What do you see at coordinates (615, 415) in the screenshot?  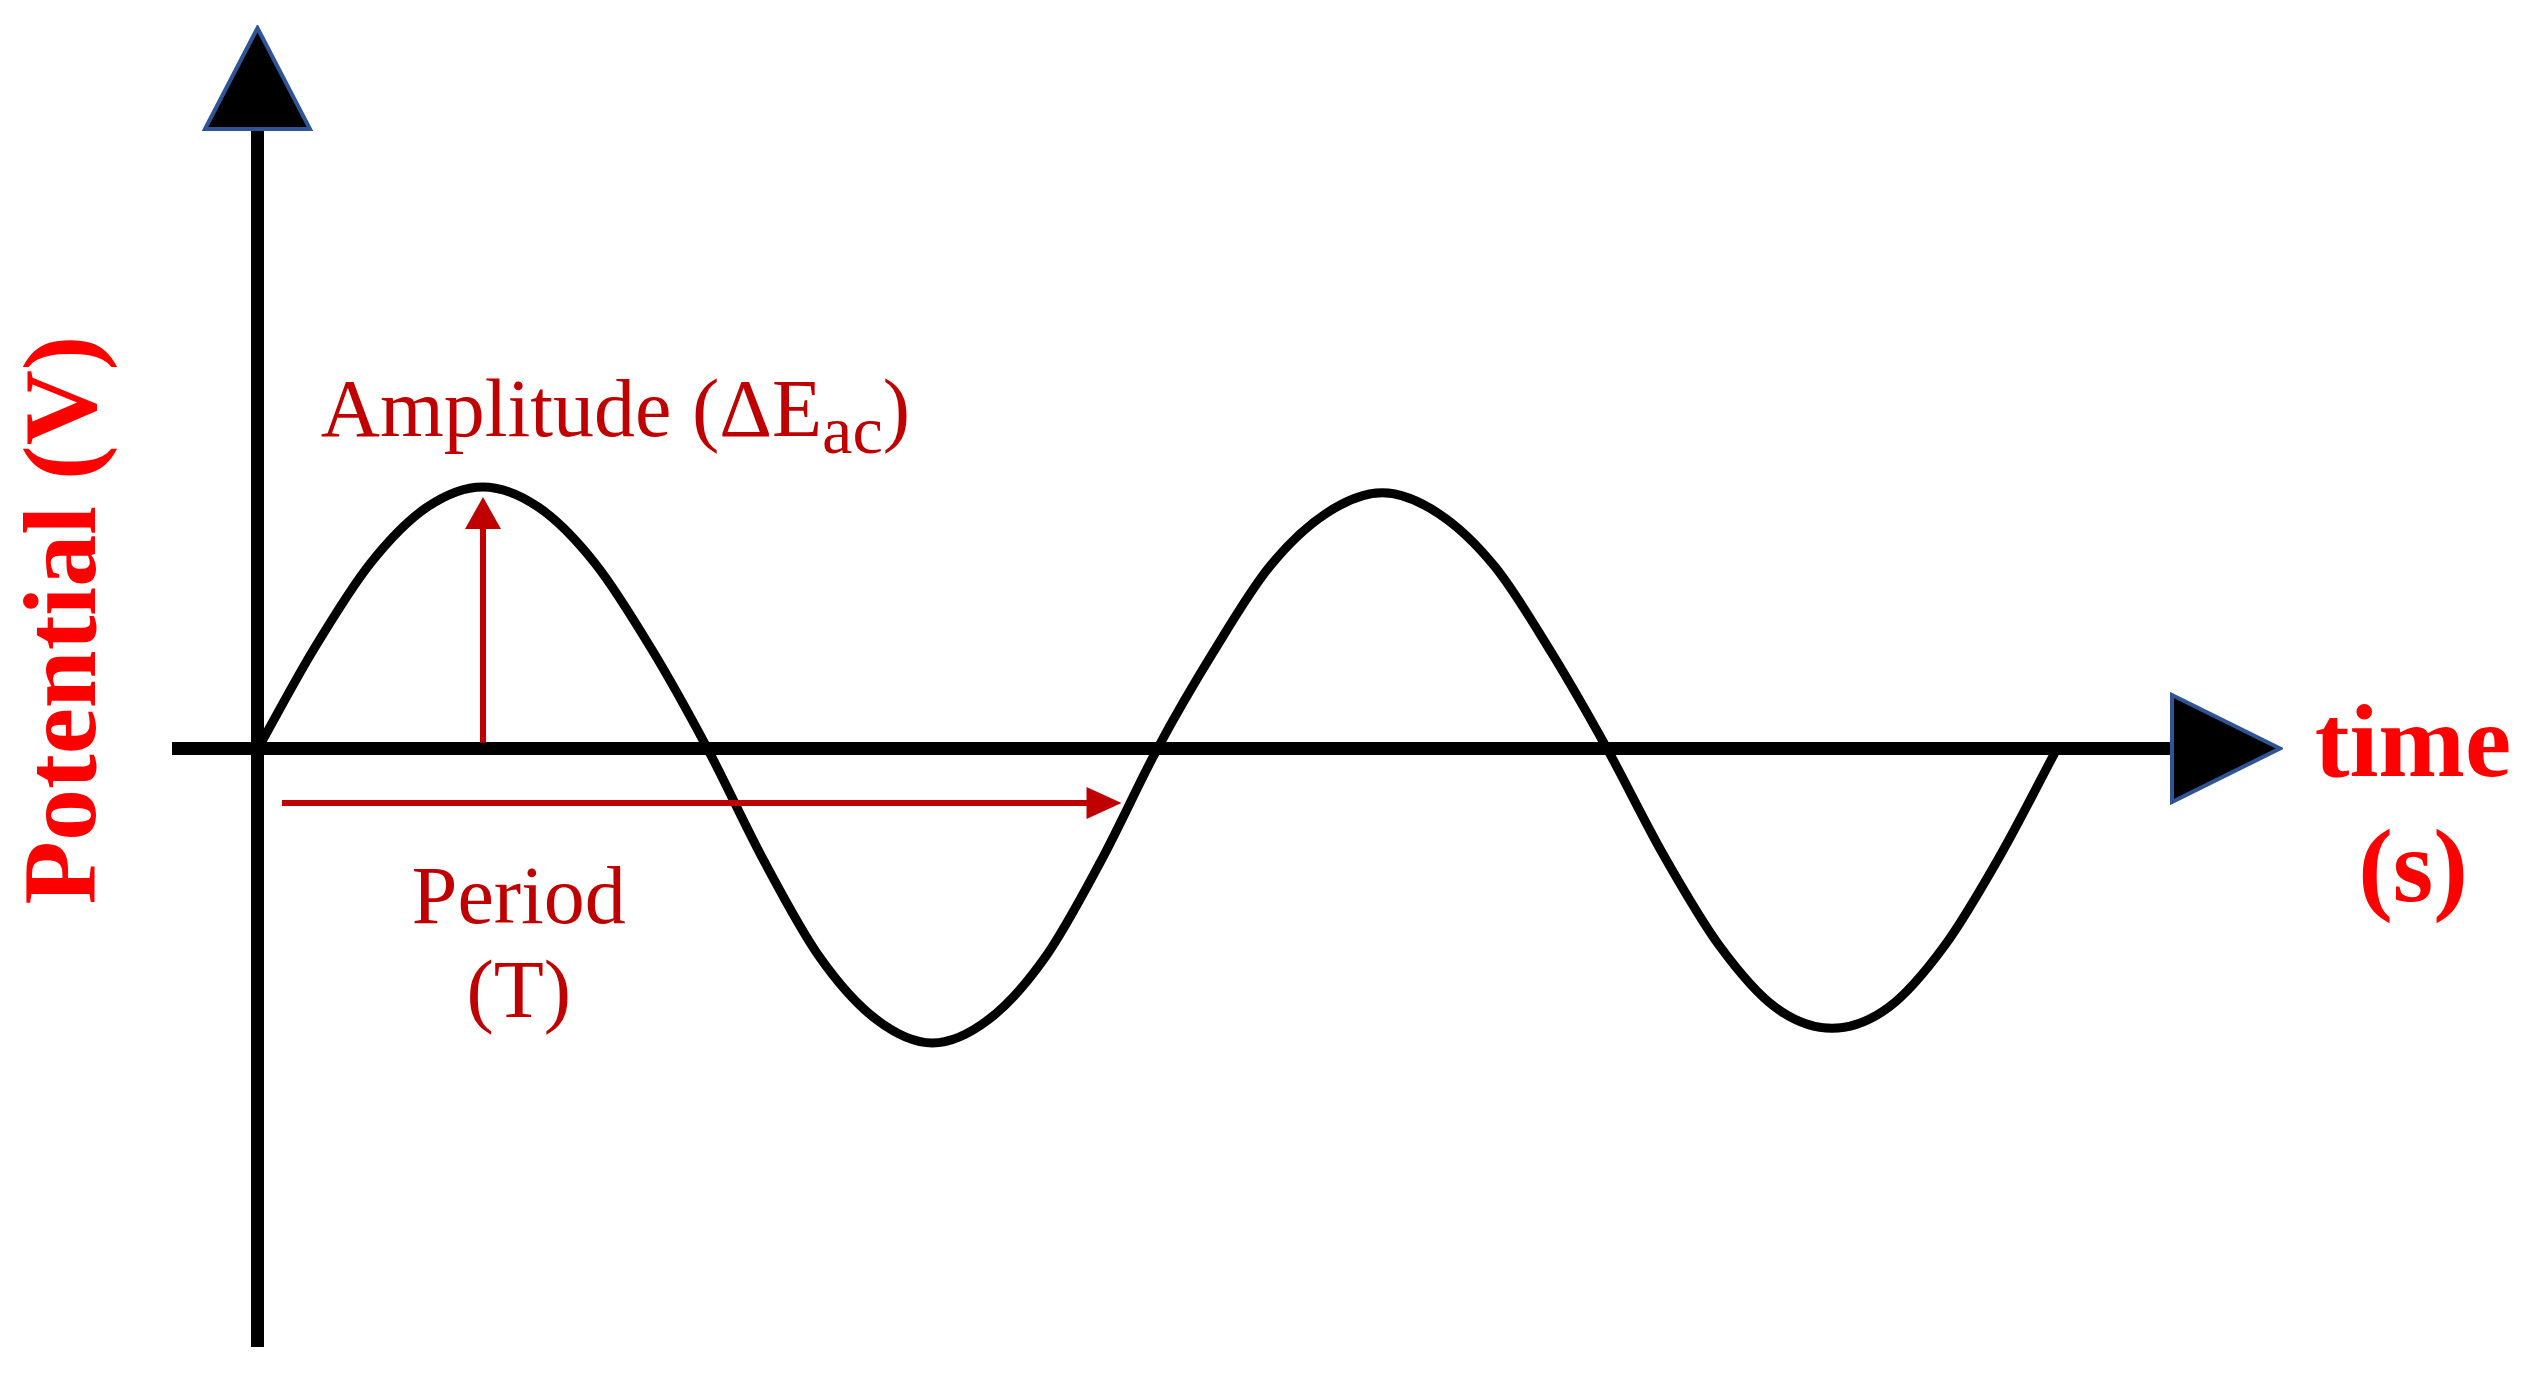 I see `text: Amplitude (ΔE$_{ac}$)` at bounding box center [615, 415].